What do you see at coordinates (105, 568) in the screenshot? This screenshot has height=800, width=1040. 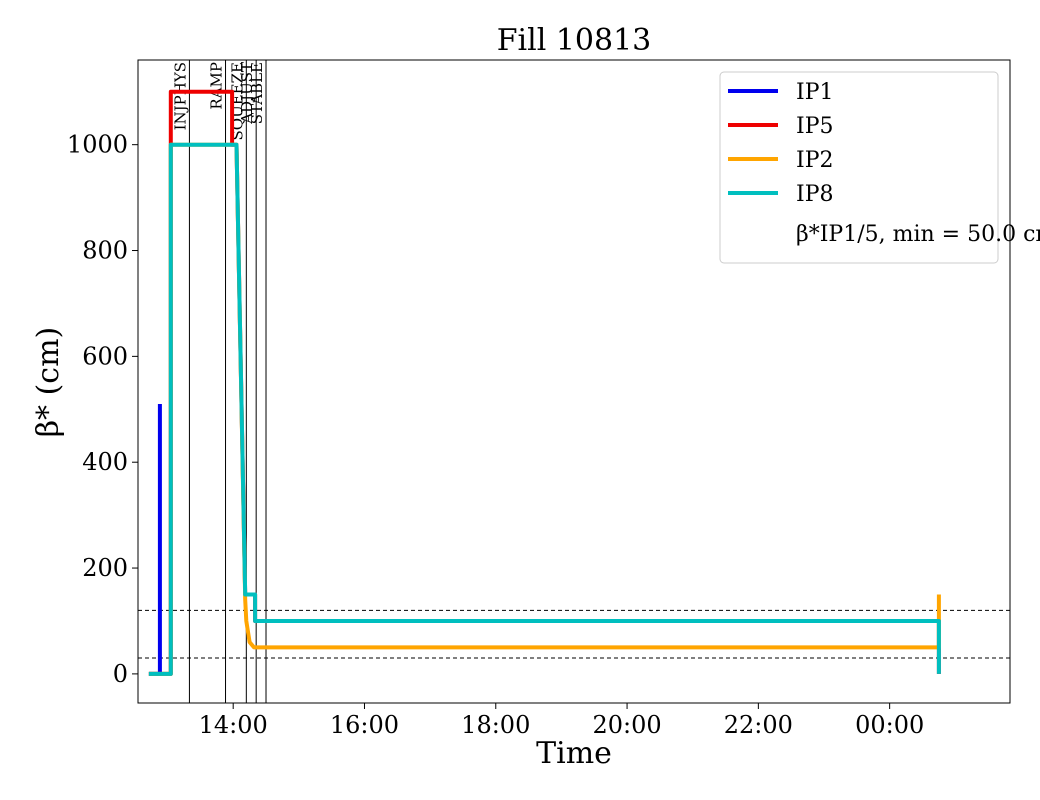 I see `y-tick-label: 200` at bounding box center [105, 568].